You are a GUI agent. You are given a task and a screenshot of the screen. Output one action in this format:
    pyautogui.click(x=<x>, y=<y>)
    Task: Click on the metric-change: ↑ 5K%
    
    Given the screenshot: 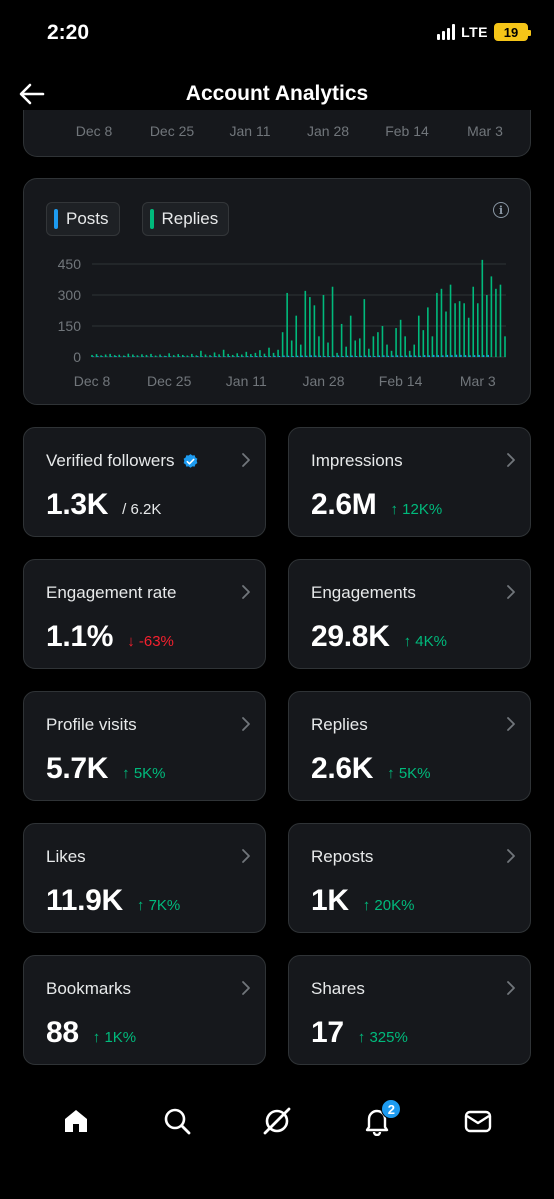 What is the action you would take?
    pyautogui.click(x=409, y=773)
    